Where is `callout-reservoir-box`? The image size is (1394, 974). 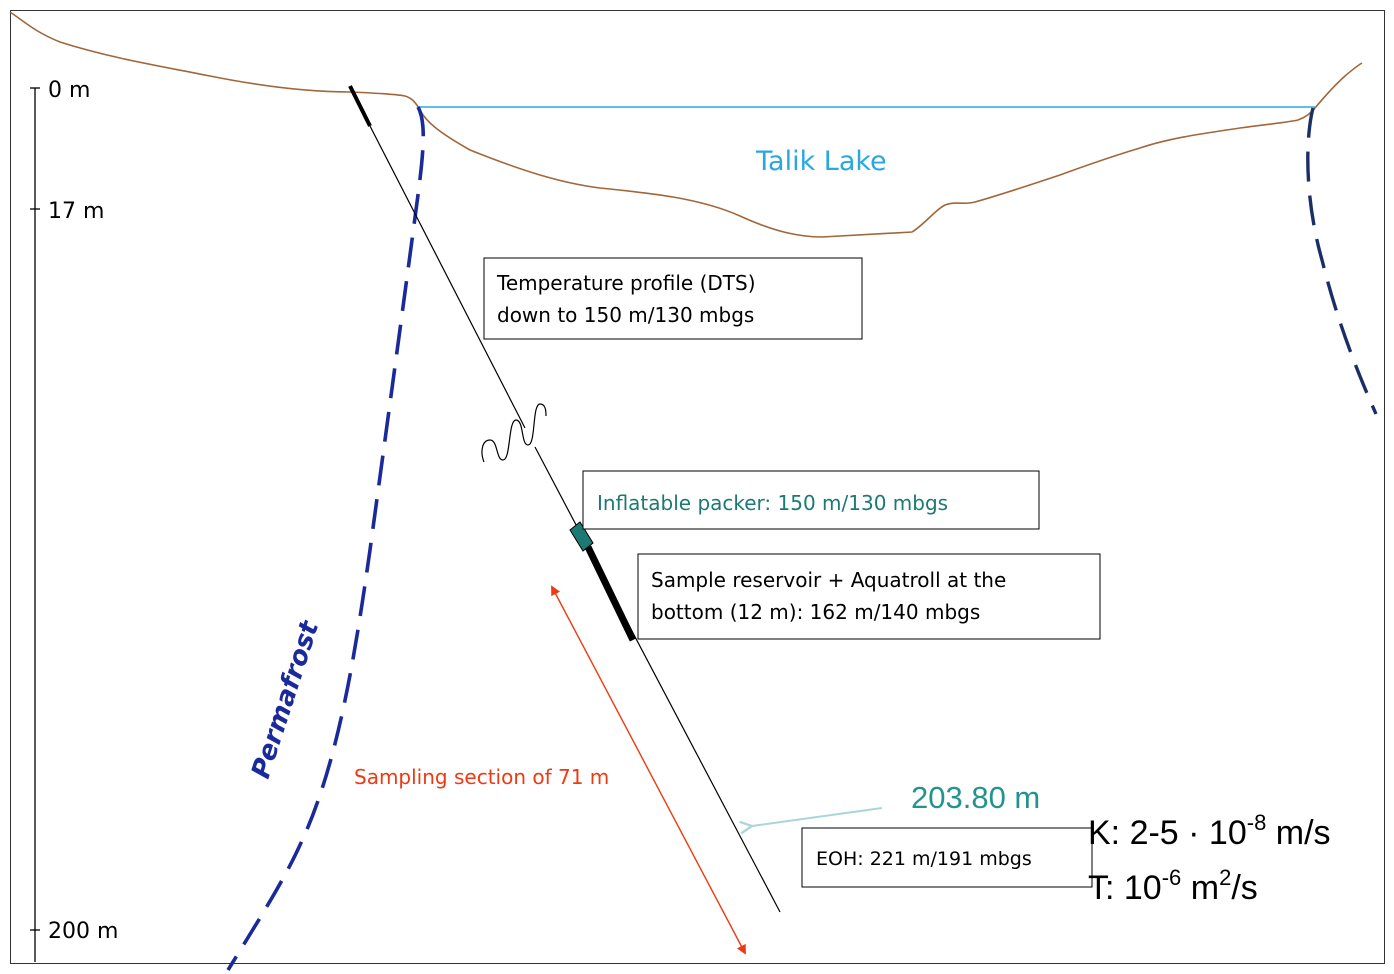 callout-reservoir-box is located at coordinates (869, 596).